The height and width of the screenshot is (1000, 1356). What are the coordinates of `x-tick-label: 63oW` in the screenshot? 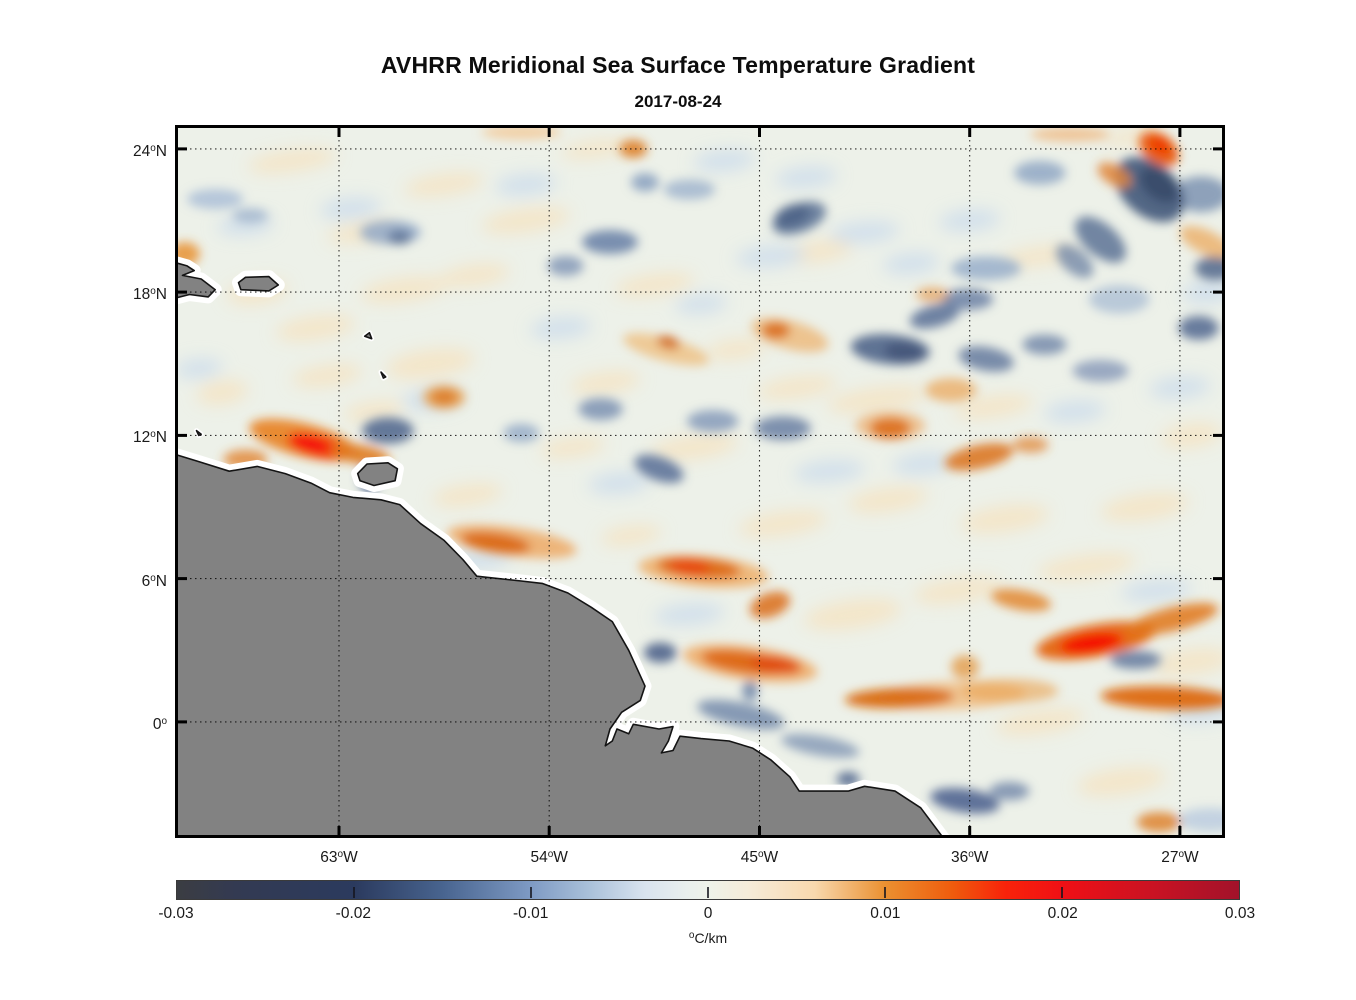 It's located at (339, 857).